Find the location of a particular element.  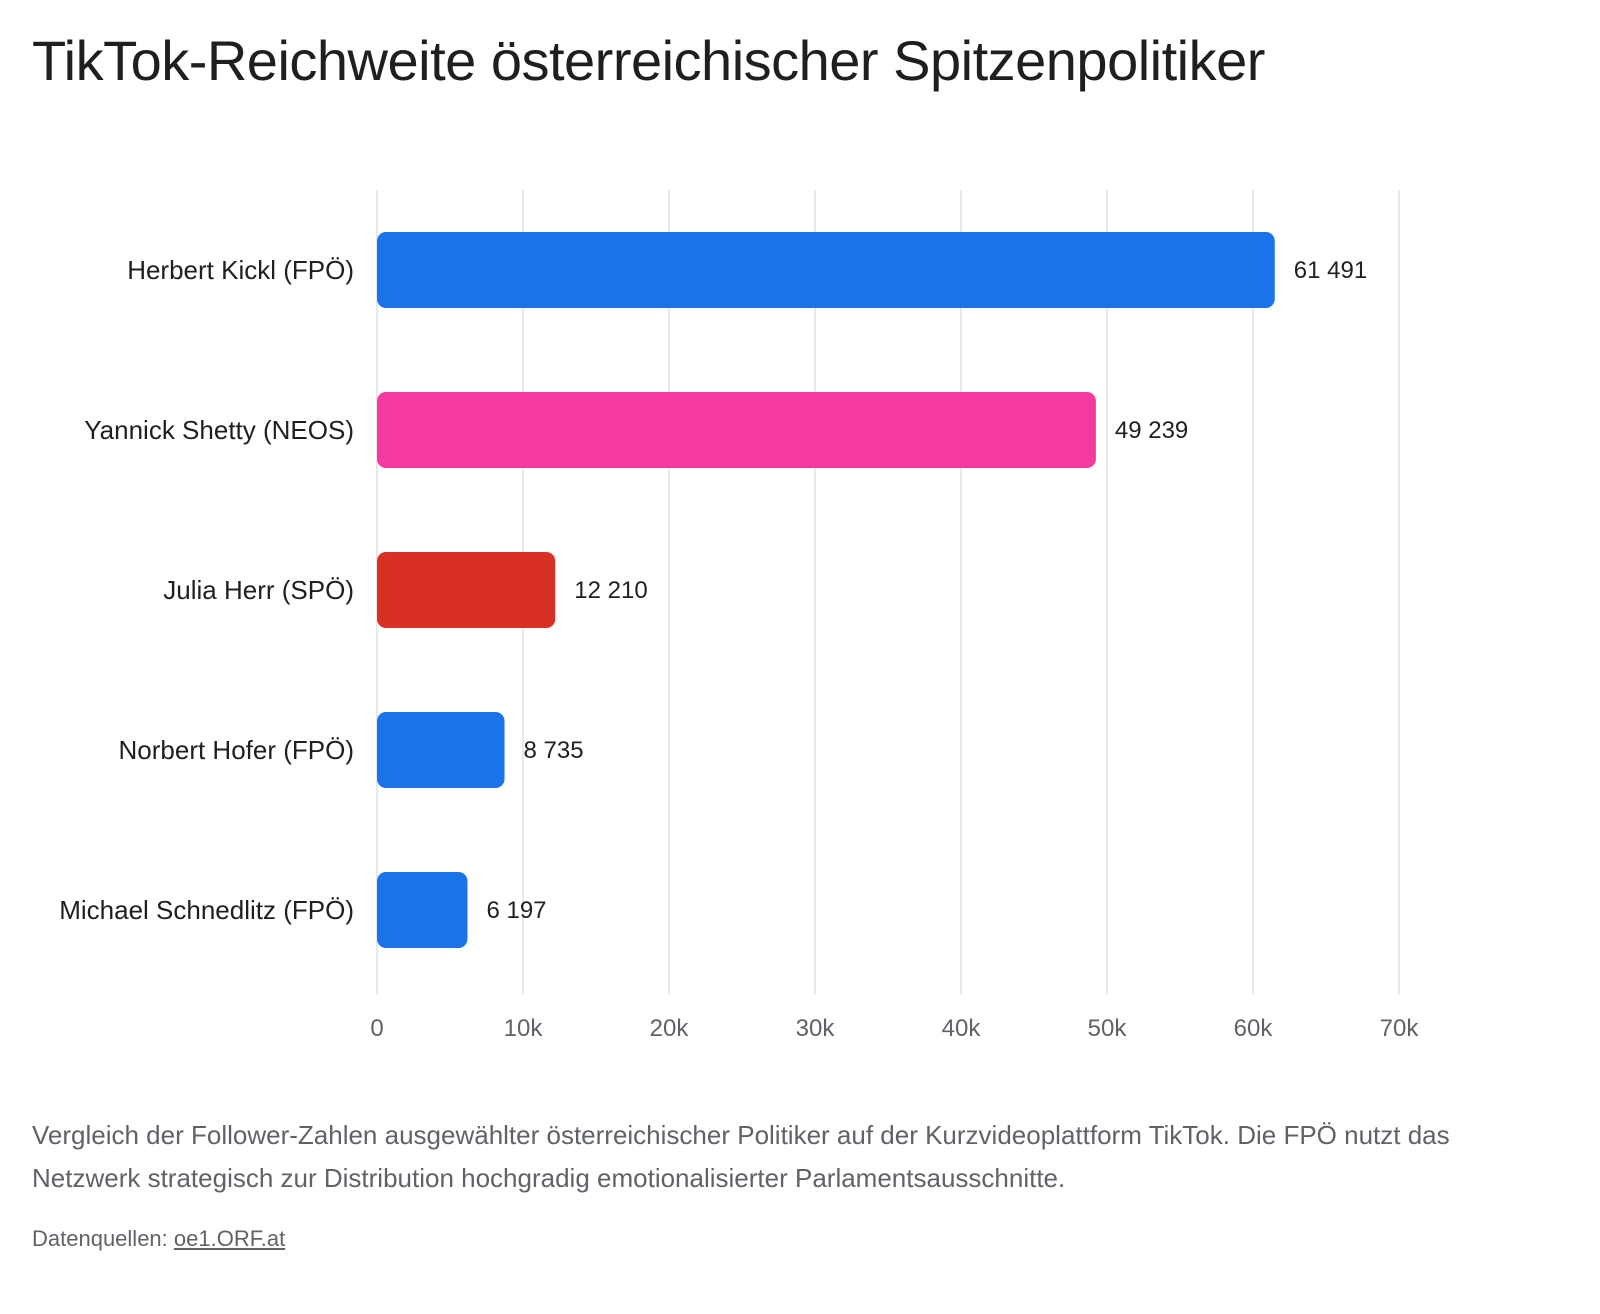

source-label: Datenquellen: is located at coordinates (100, 1238).